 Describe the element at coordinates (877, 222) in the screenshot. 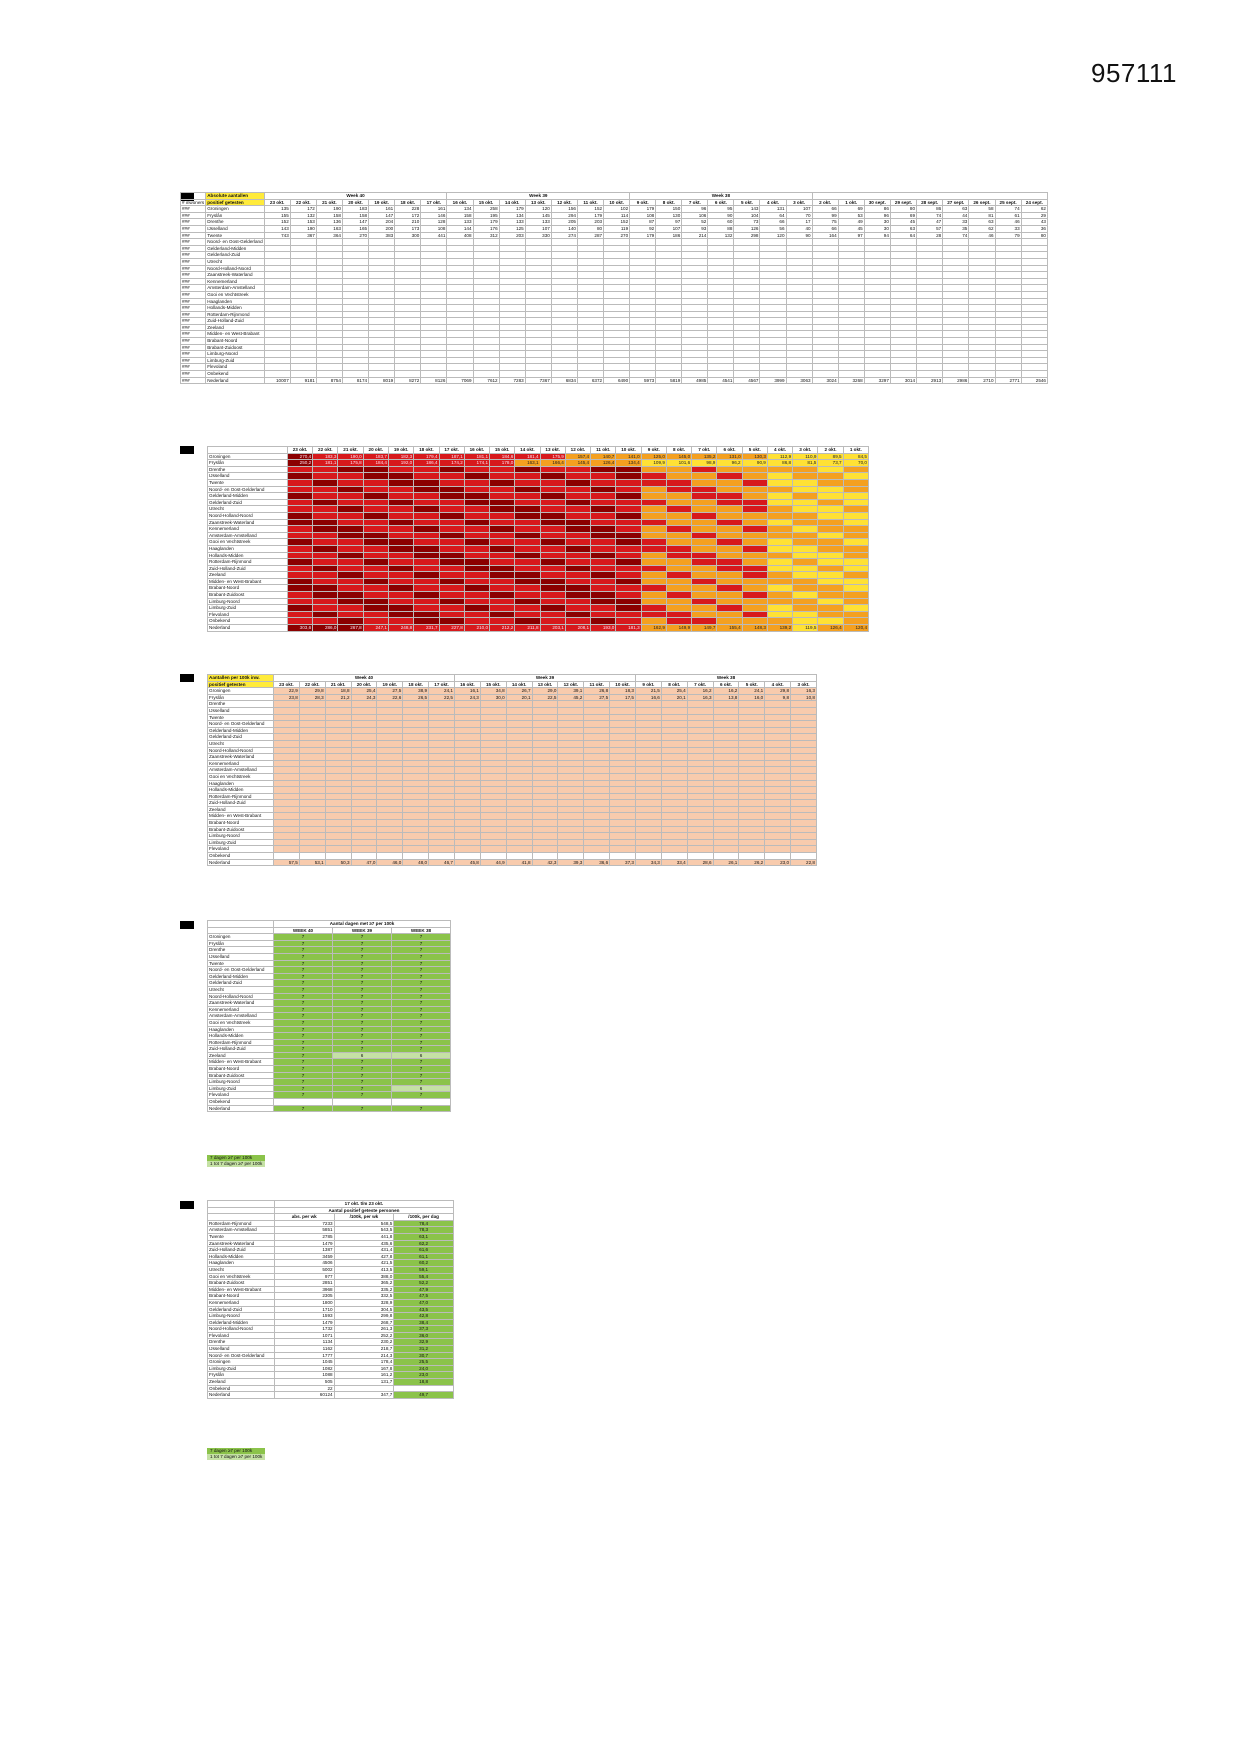

I see `table-cell: 30` at that location.